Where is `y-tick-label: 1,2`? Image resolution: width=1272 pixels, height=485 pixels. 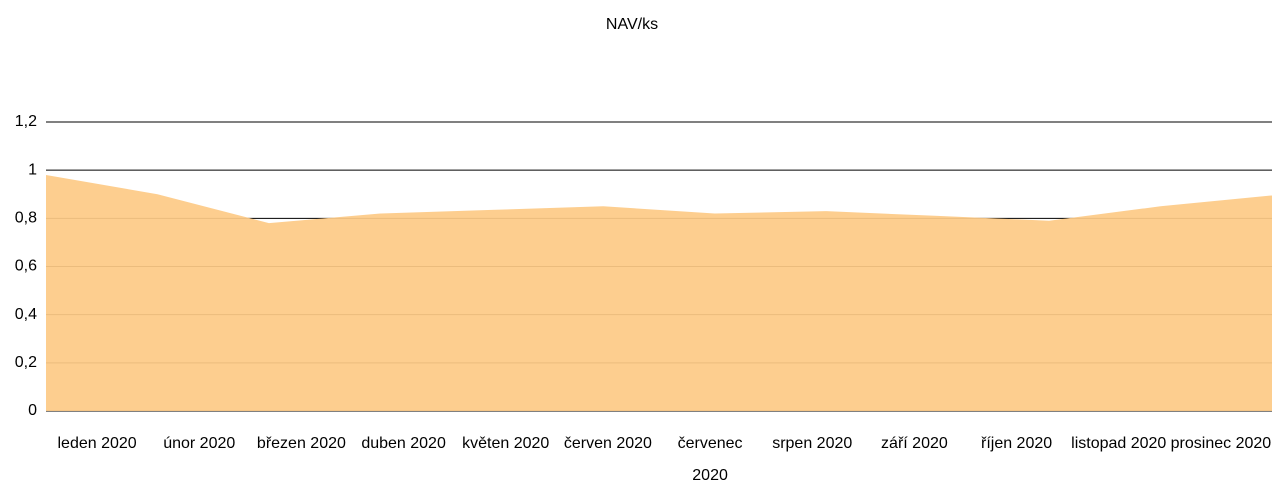
y-tick-label: 1,2 is located at coordinates (26, 121).